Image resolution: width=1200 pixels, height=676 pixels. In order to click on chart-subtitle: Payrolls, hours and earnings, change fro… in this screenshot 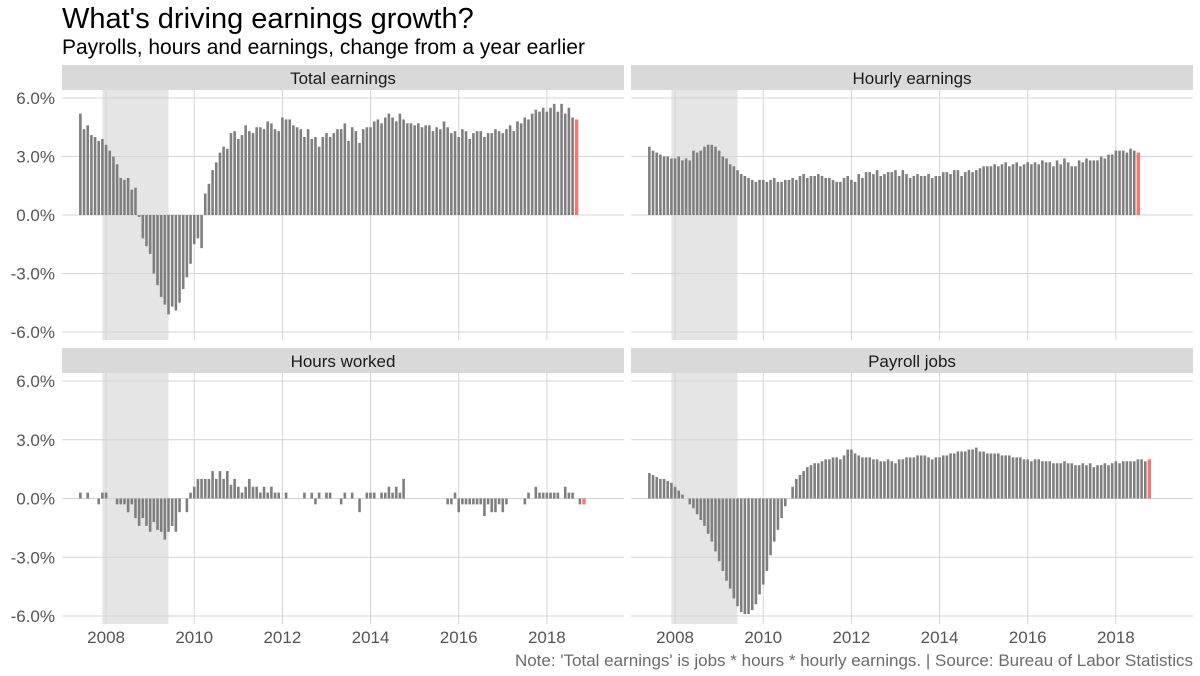, I will do `click(323, 47)`.